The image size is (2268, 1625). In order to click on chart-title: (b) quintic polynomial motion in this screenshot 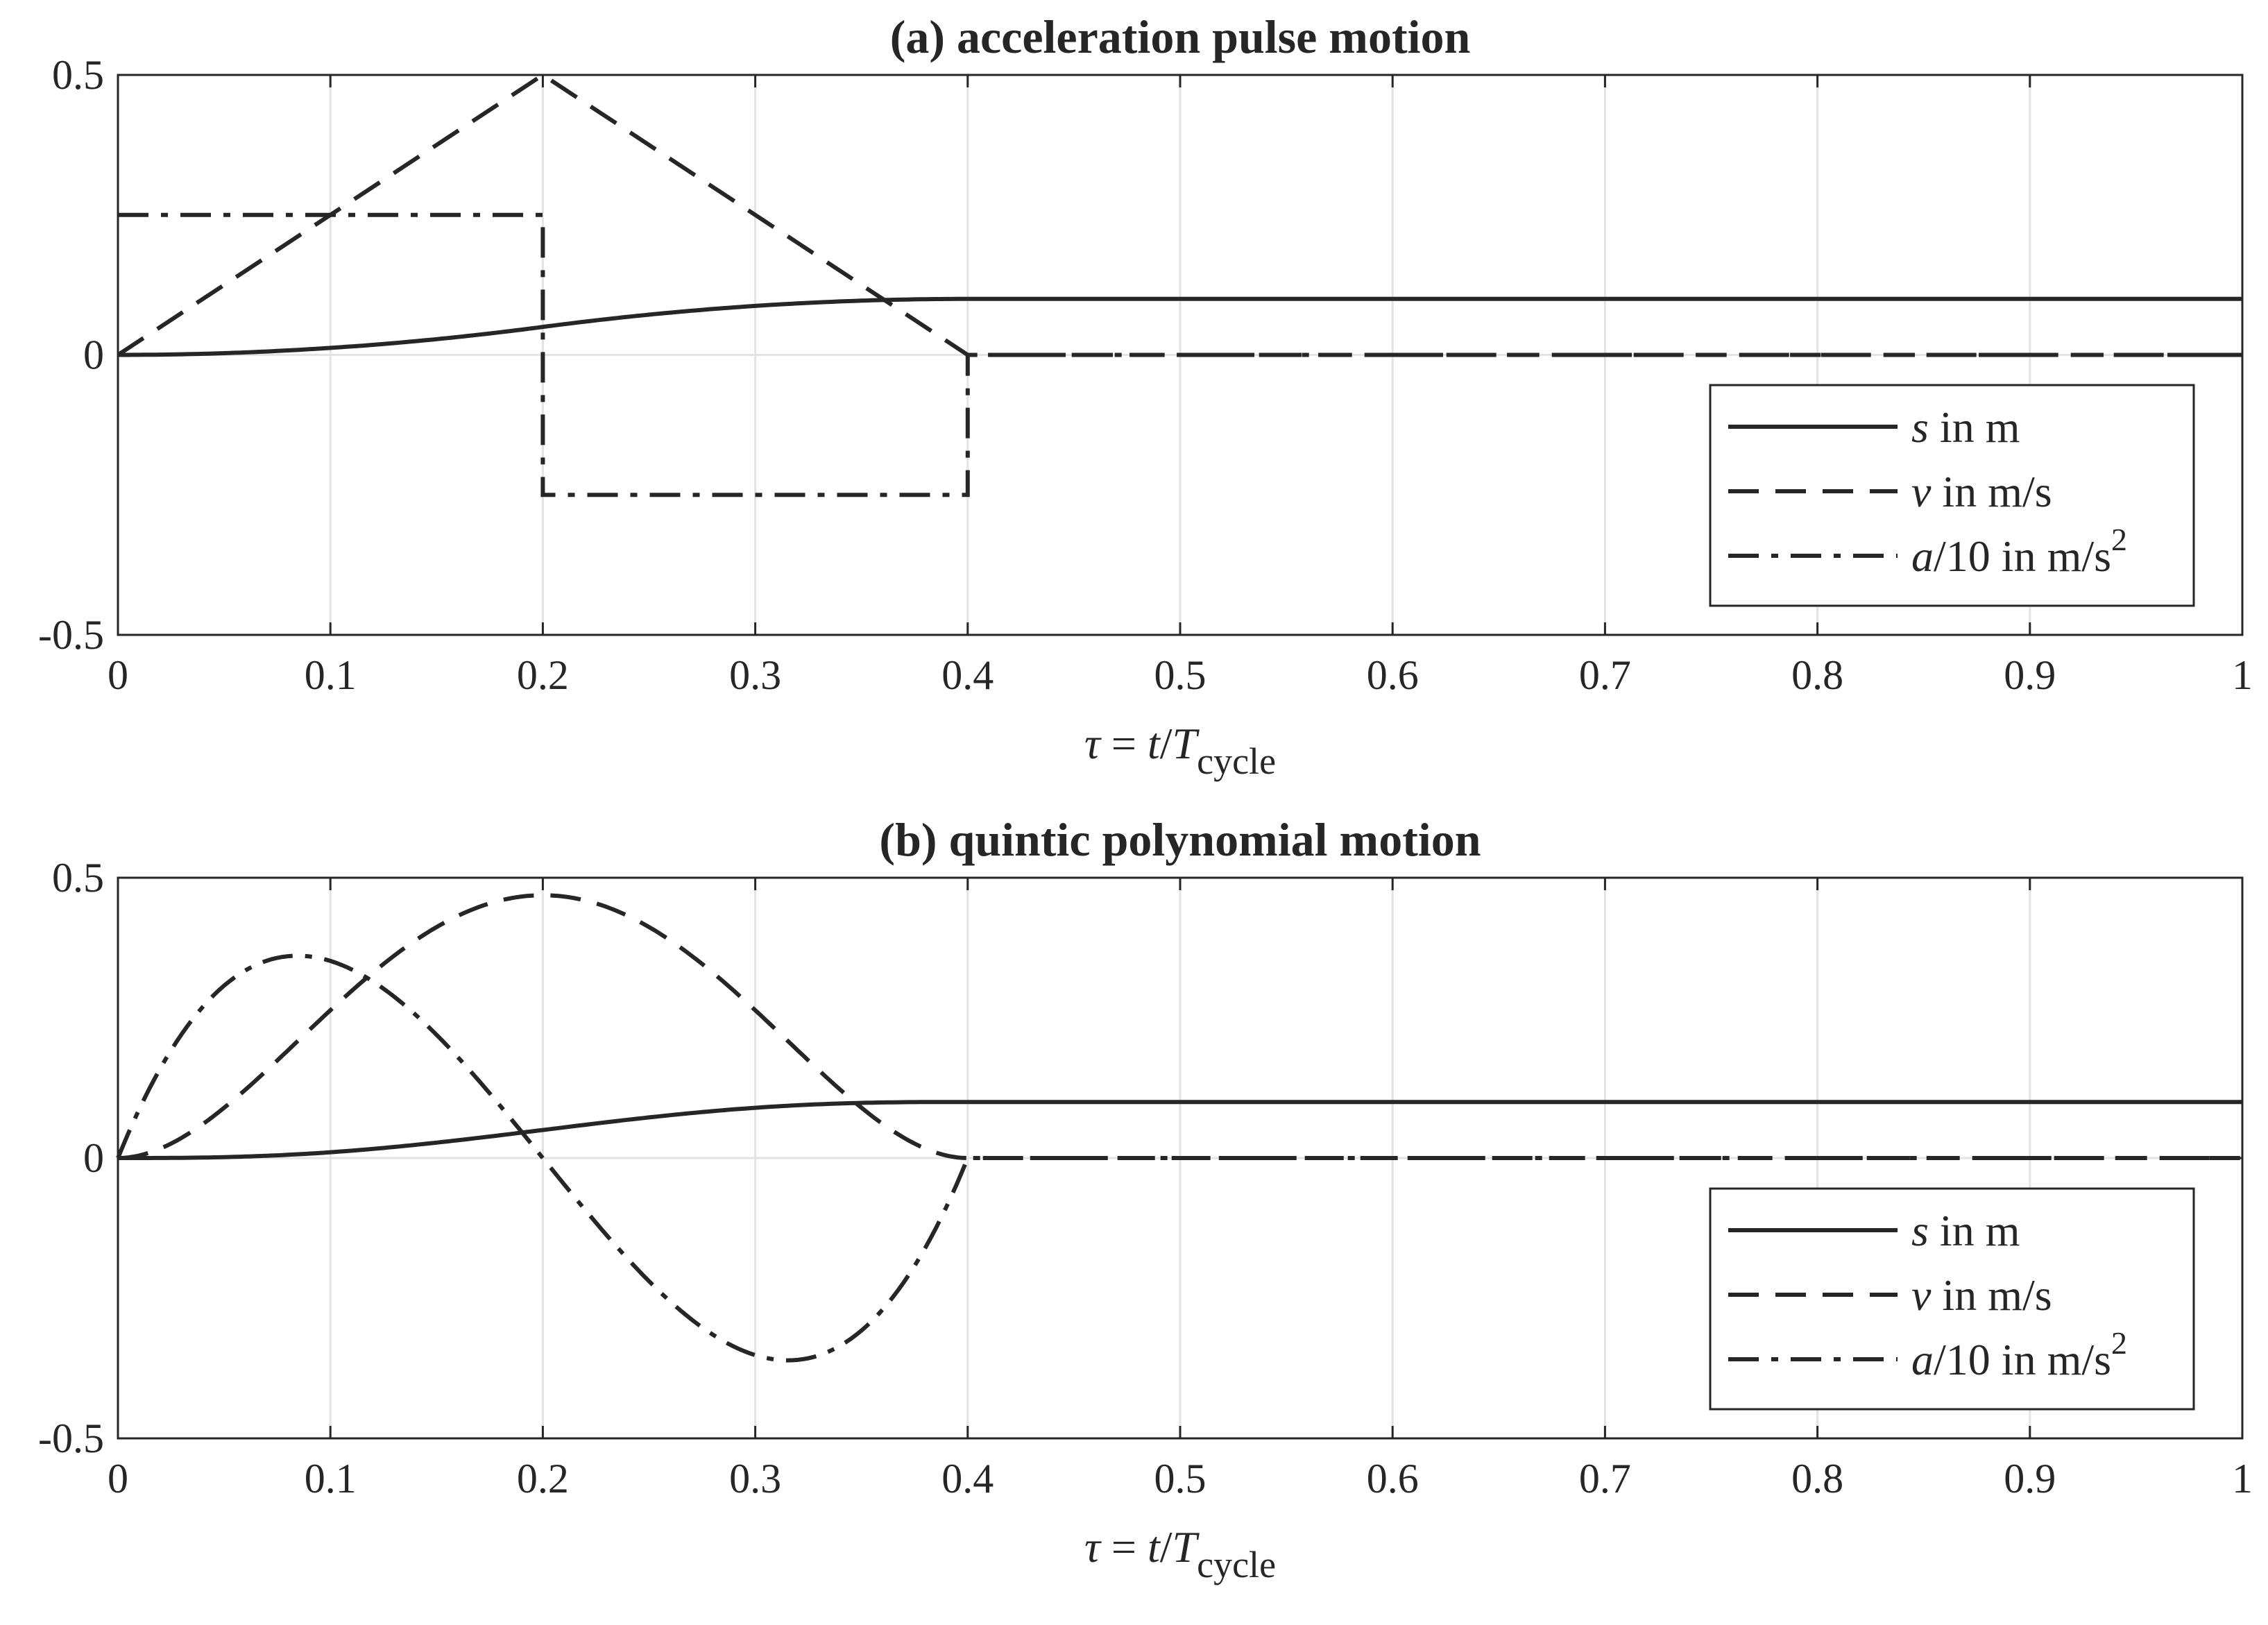, I will do `click(1180, 840)`.